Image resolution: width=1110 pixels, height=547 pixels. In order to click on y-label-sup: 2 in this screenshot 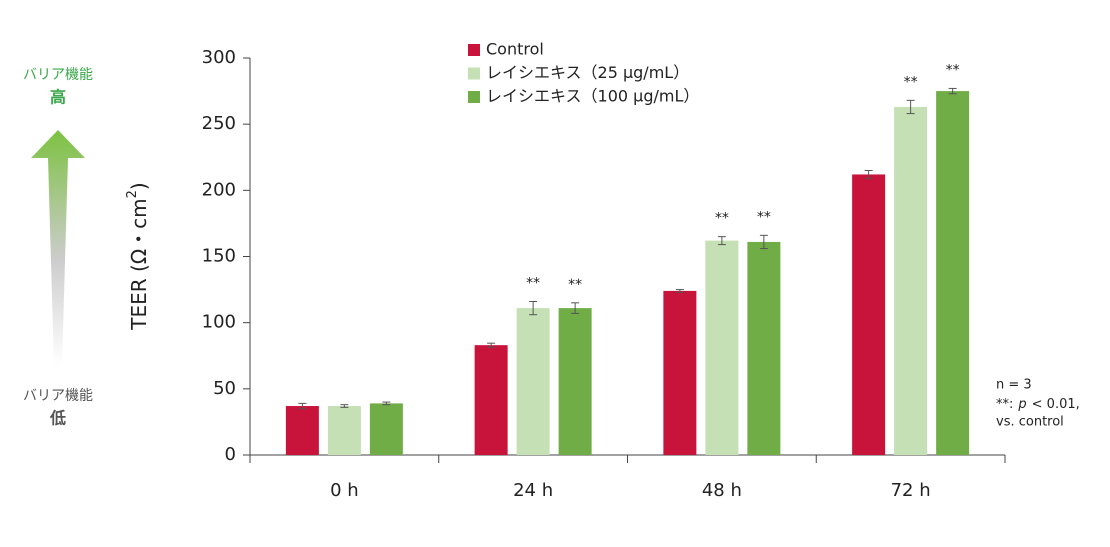, I will do `click(132, 194)`.